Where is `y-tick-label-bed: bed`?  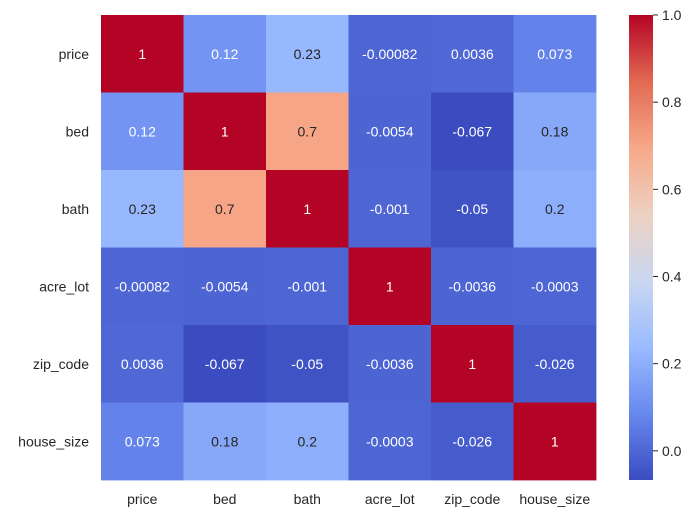
y-tick-label-bed: bed is located at coordinates (77, 131).